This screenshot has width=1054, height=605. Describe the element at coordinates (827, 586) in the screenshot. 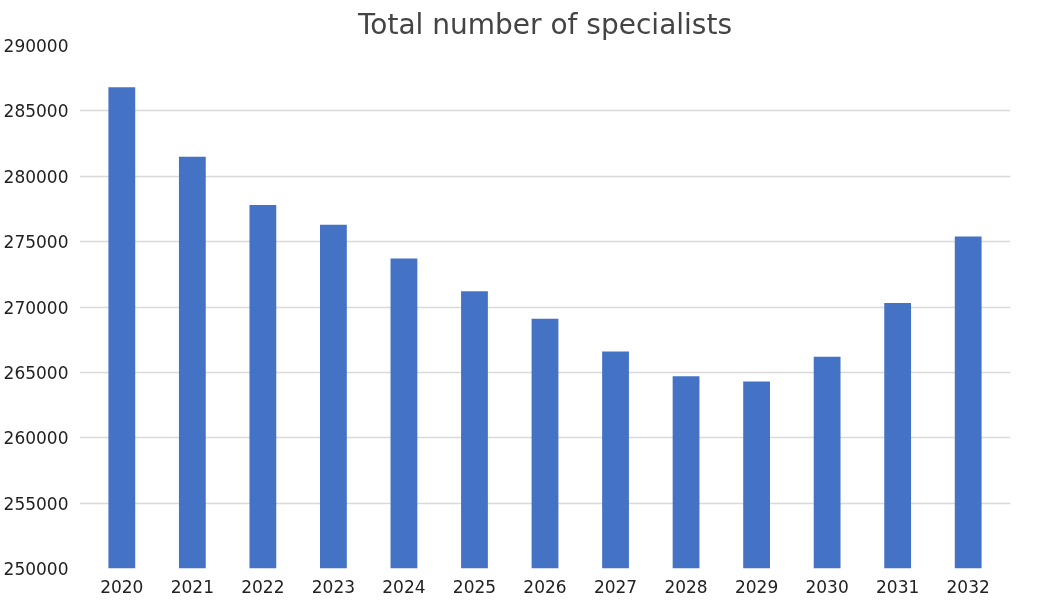

I see `x-tick-label: 2030` at that location.